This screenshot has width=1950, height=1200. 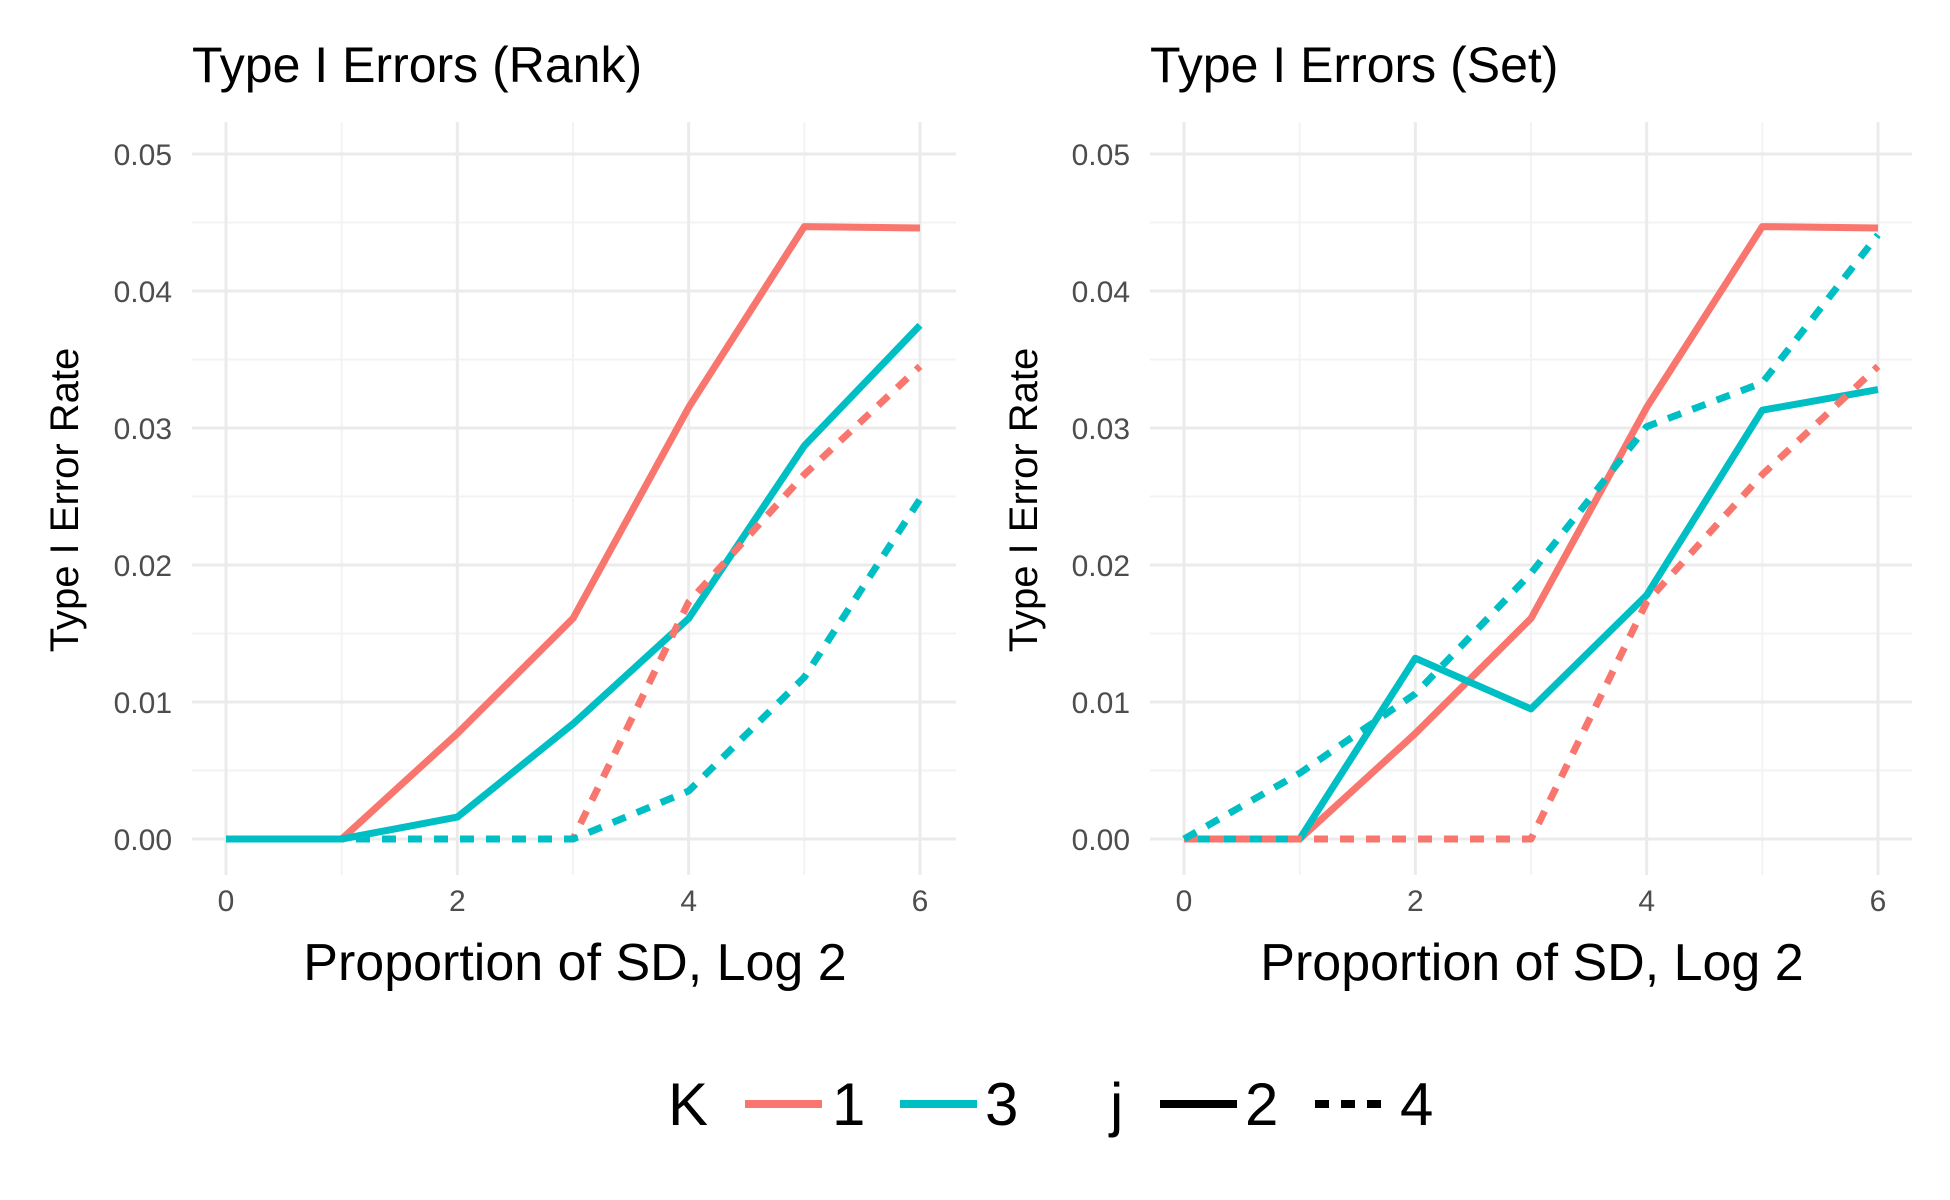 What do you see at coordinates (1001, 1104) in the screenshot?
I see `legend-label-k-3: 3` at bounding box center [1001, 1104].